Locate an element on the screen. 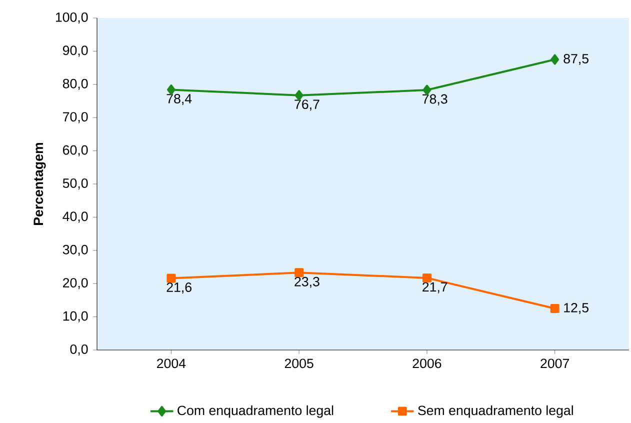  data-label: 78,4 is located at coordinates (179, 99).